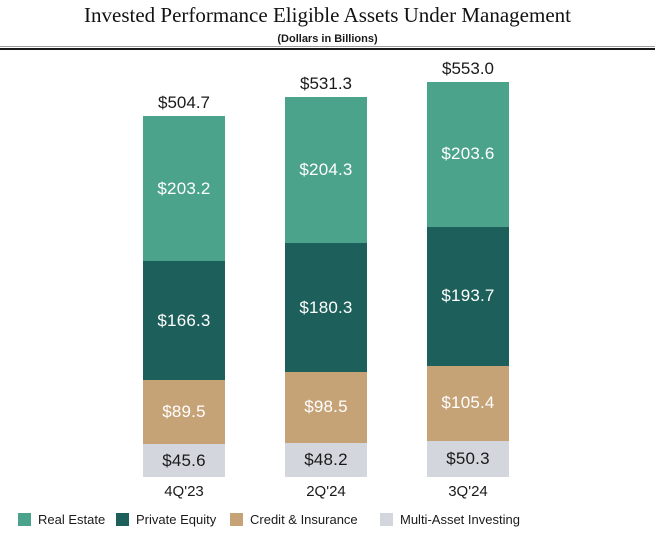 The width and height of the screenshot is (655, 538). I want to click on chart-subtitle: (Dollars in Billions), so click(327, 39).